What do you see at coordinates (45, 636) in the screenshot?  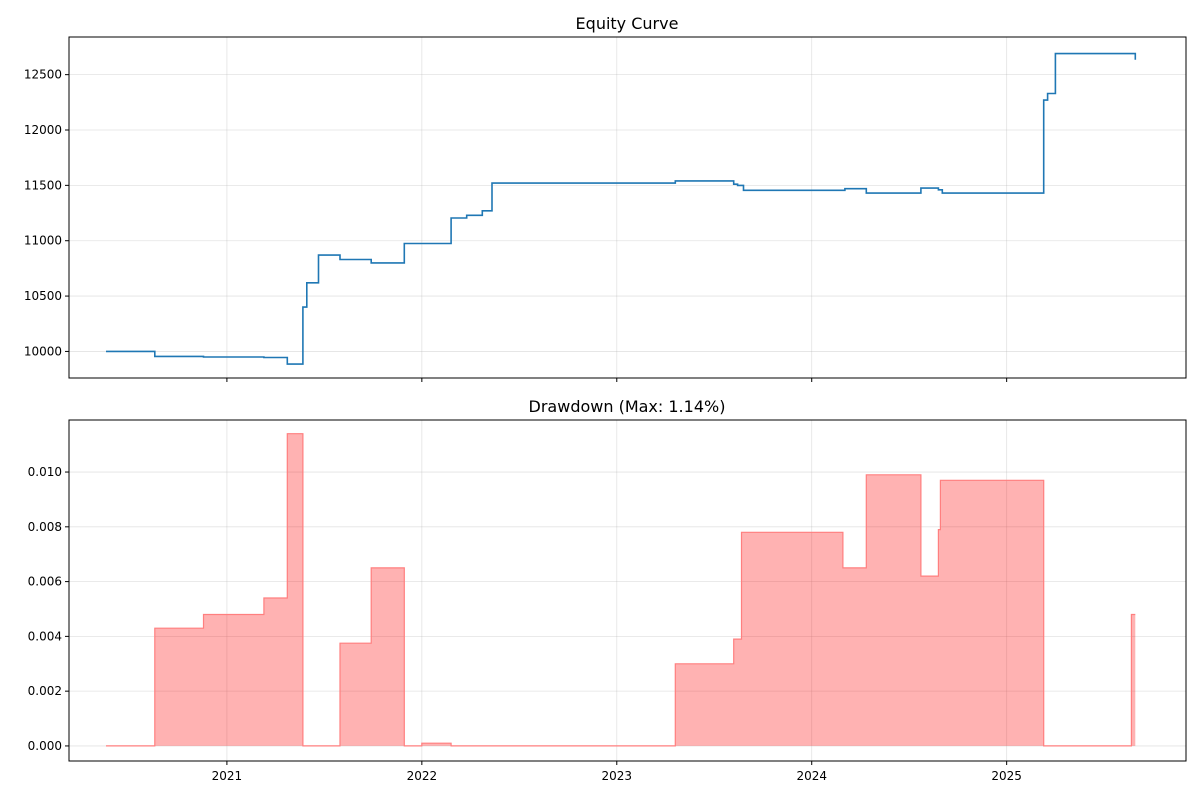 I see `y-tick-label: 0.004` at bounding box center [45, 636].